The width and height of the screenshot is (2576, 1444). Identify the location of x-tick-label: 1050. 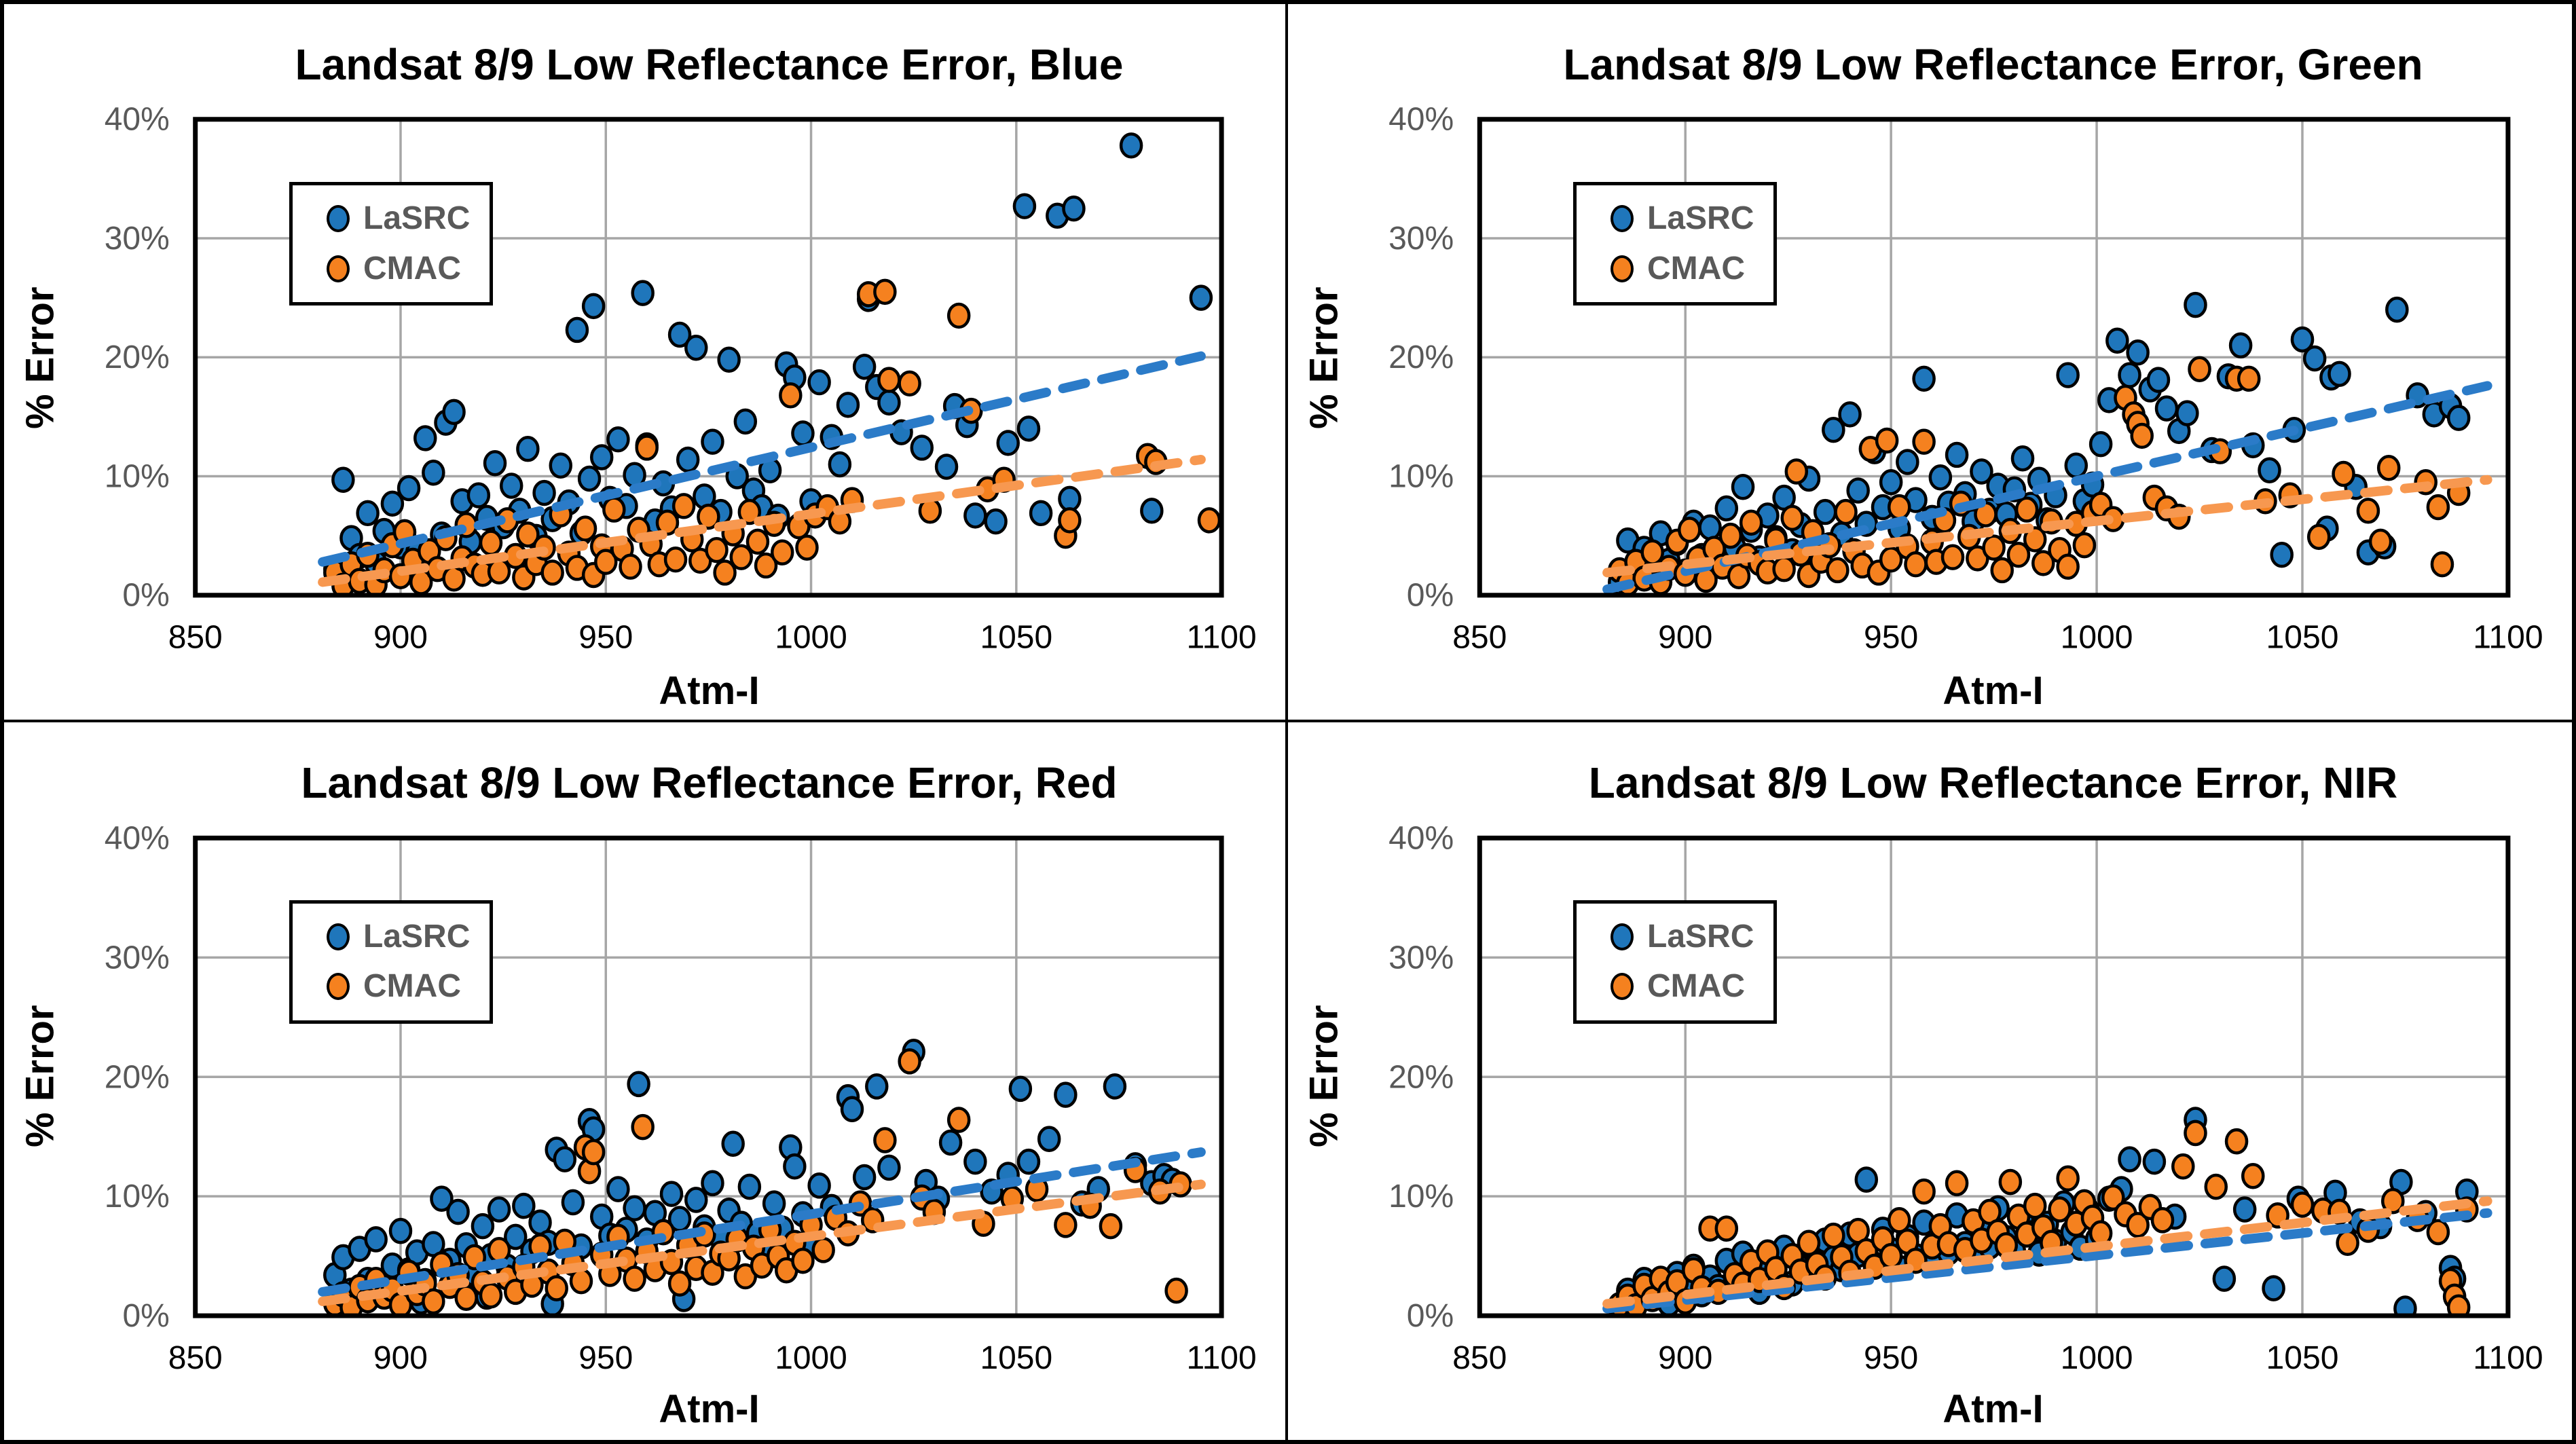
(1016, 1358).